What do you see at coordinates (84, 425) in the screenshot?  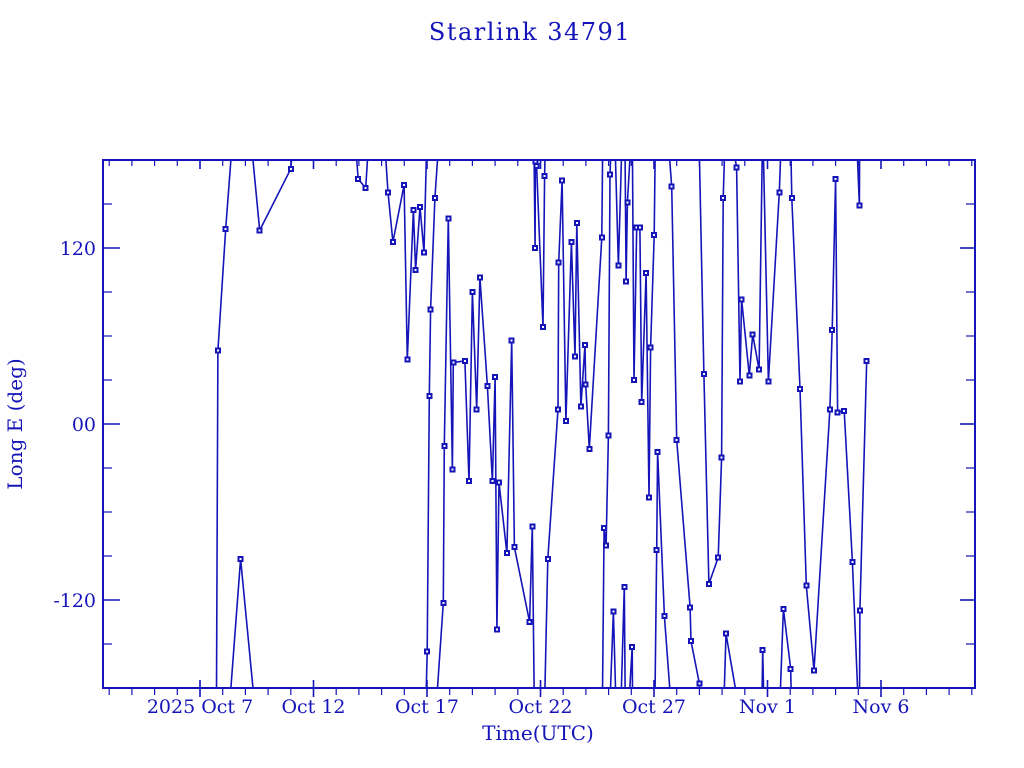 I see `y-tick-label: 00` at bounding box center [84, 425].